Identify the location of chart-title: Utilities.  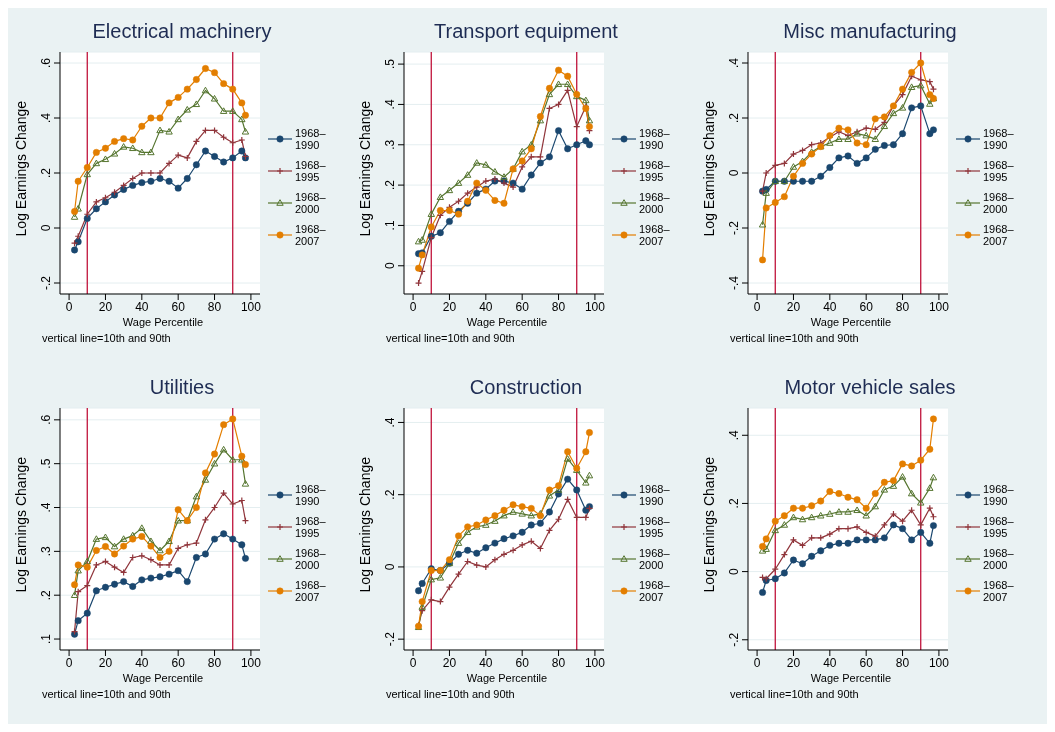
(182, 388).